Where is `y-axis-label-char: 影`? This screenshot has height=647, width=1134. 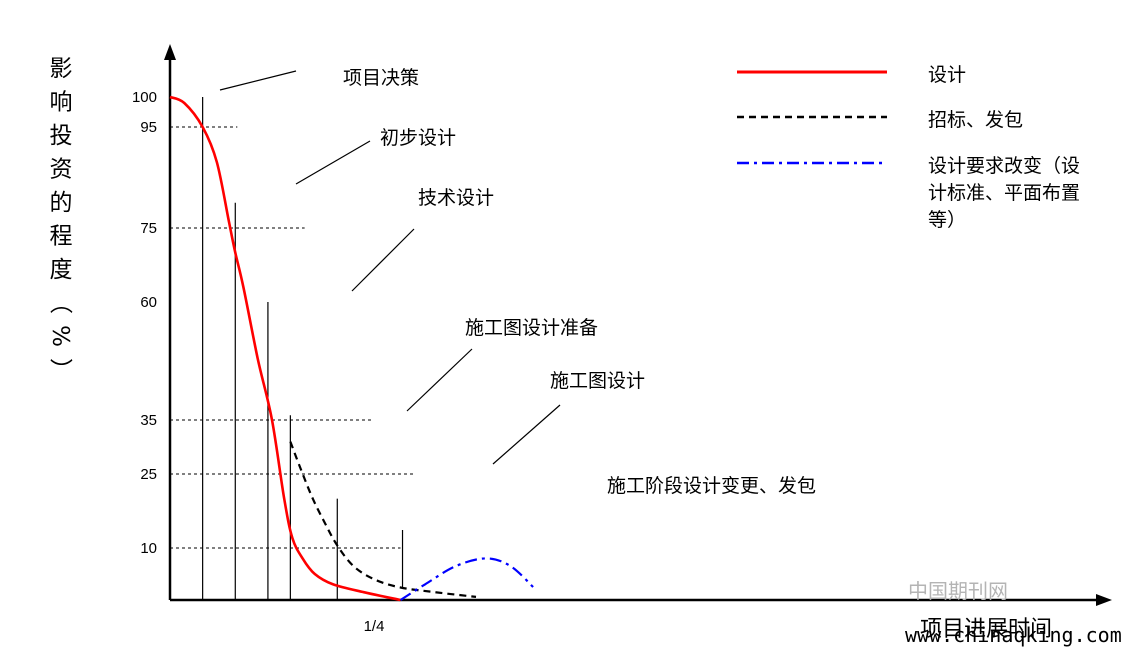
y-axis-label-char: 影 is located at coordinates (61, 69).